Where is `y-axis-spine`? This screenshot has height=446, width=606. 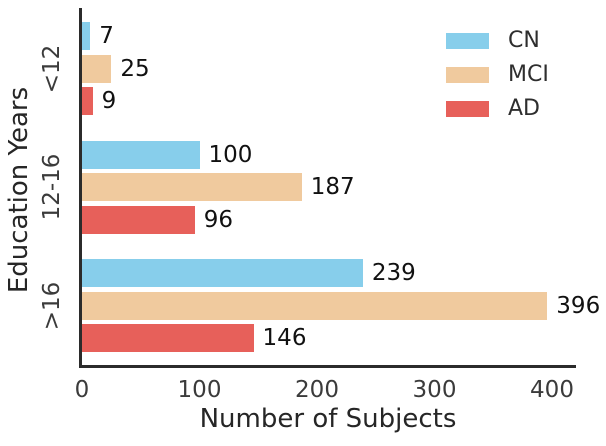
y-axis-spine is located at coordinates (80, 188).